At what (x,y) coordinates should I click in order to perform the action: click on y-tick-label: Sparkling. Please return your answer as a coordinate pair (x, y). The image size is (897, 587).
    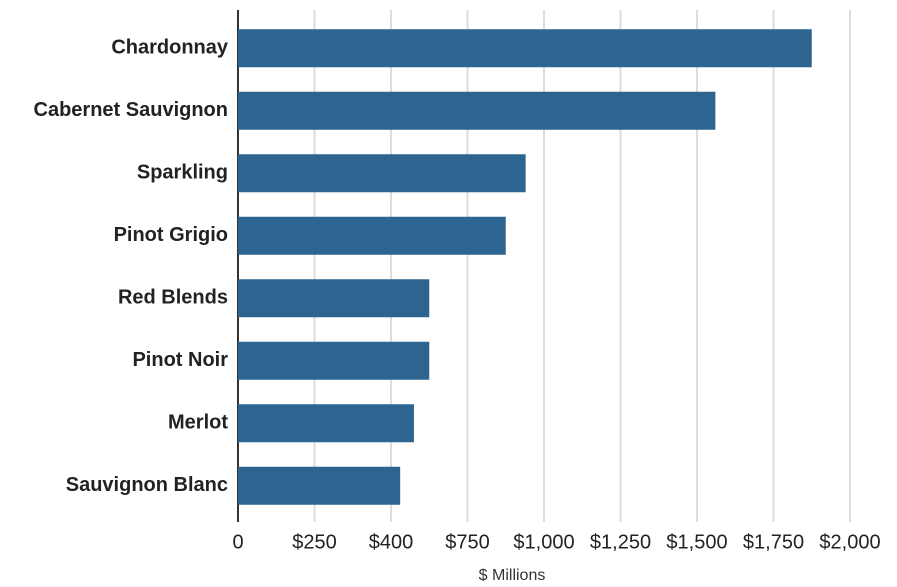
    Looking at the image, I should click on (182, 173).